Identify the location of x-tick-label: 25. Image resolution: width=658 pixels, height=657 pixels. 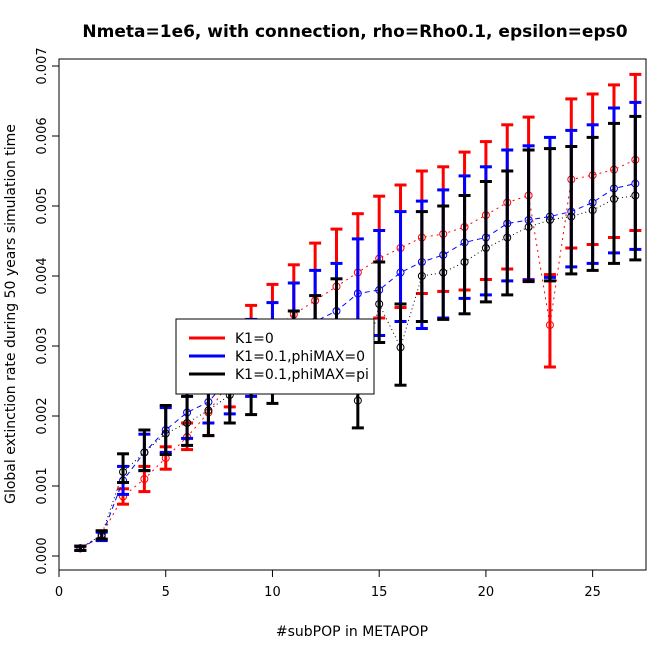
(592, 592).